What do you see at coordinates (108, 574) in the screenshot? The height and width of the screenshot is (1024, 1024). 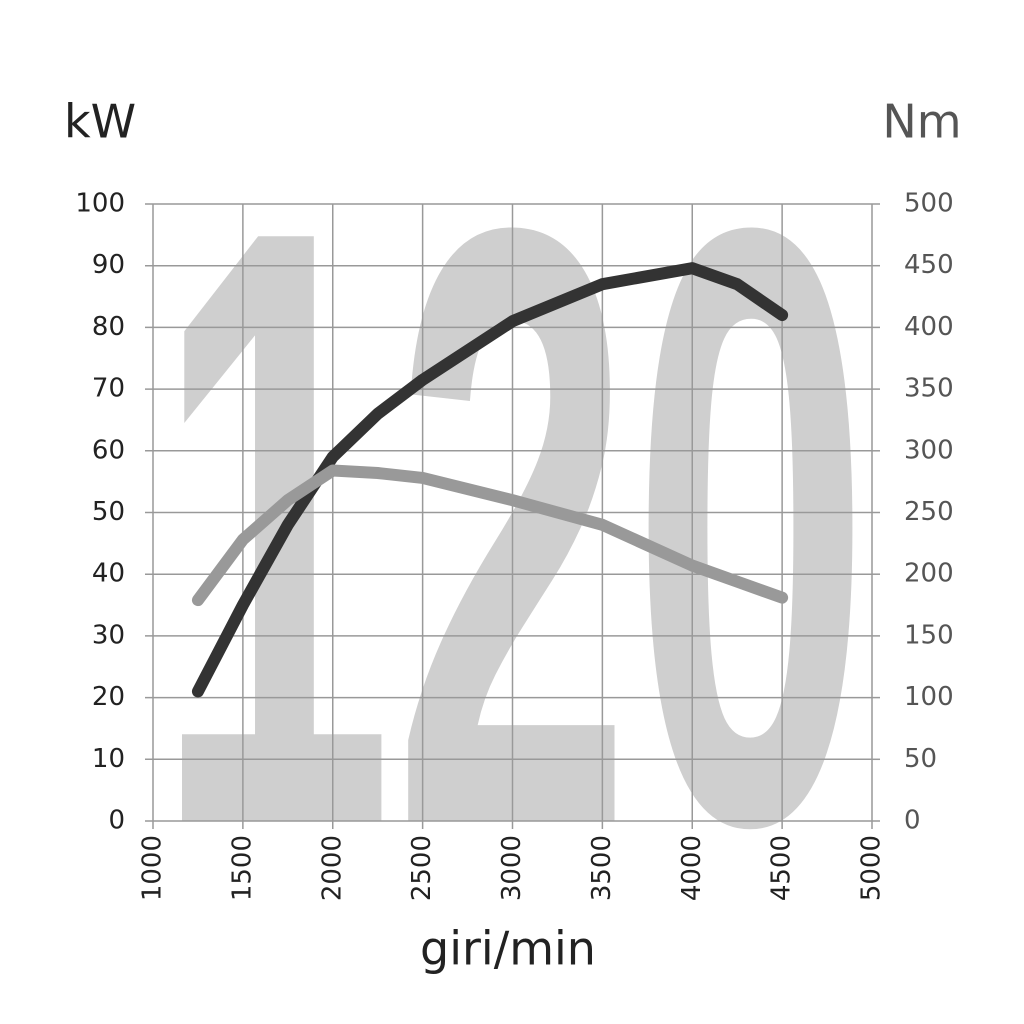 I see `y-tick-label: 40` at bounding box center [108, 574].